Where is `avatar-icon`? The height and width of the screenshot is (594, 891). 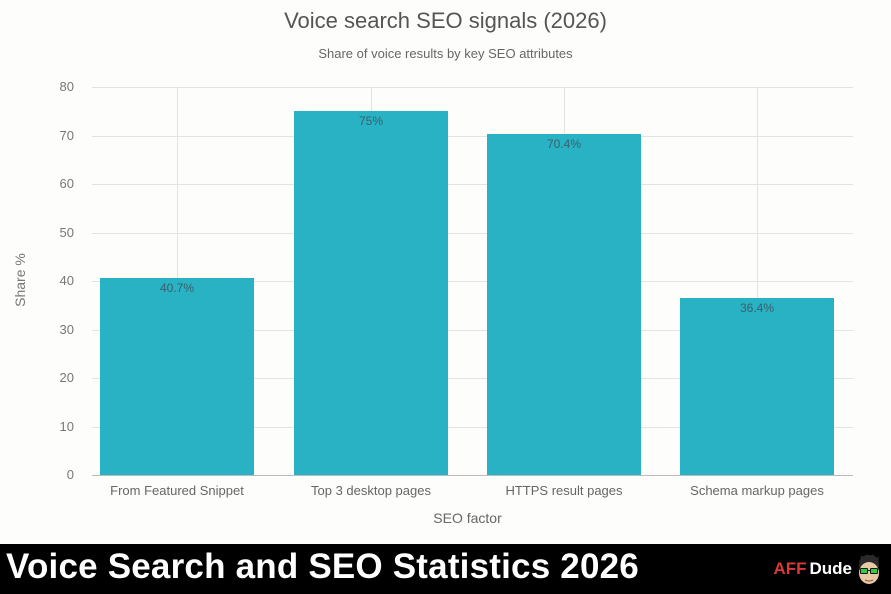
avatar-icon is located at coordinates (869, 569).